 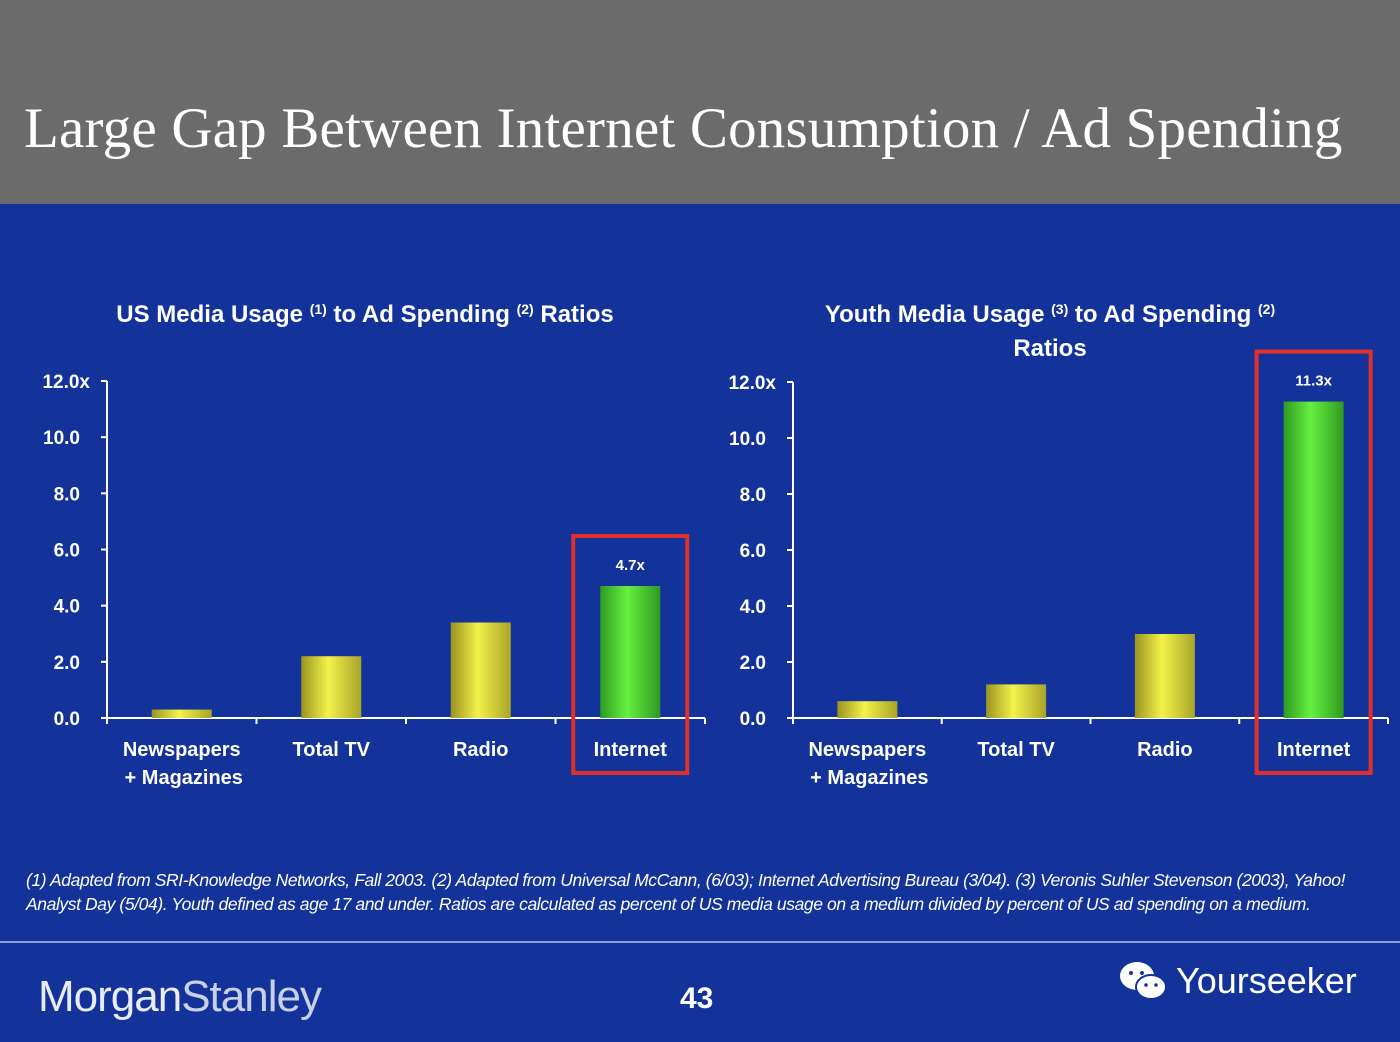 I want to click on morgan-stanley-logo: MorganStanley, so click(x=180, y=997).